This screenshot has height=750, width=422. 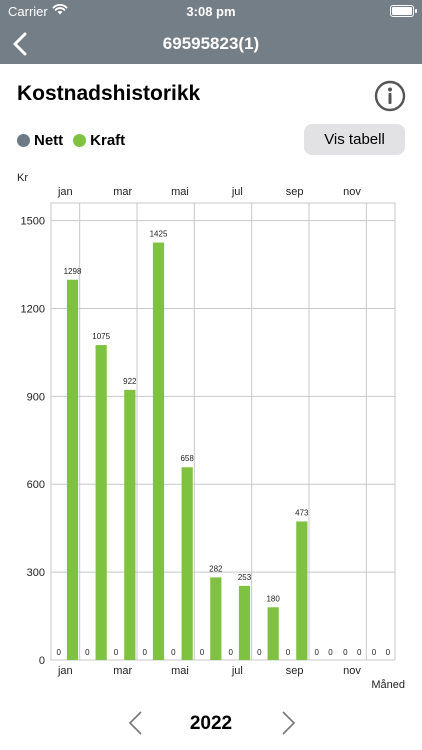 What do you see at coordinates (80, 140) in the screenshot?
I see `legend-dot-kraft` at bounding box center [80, 140].